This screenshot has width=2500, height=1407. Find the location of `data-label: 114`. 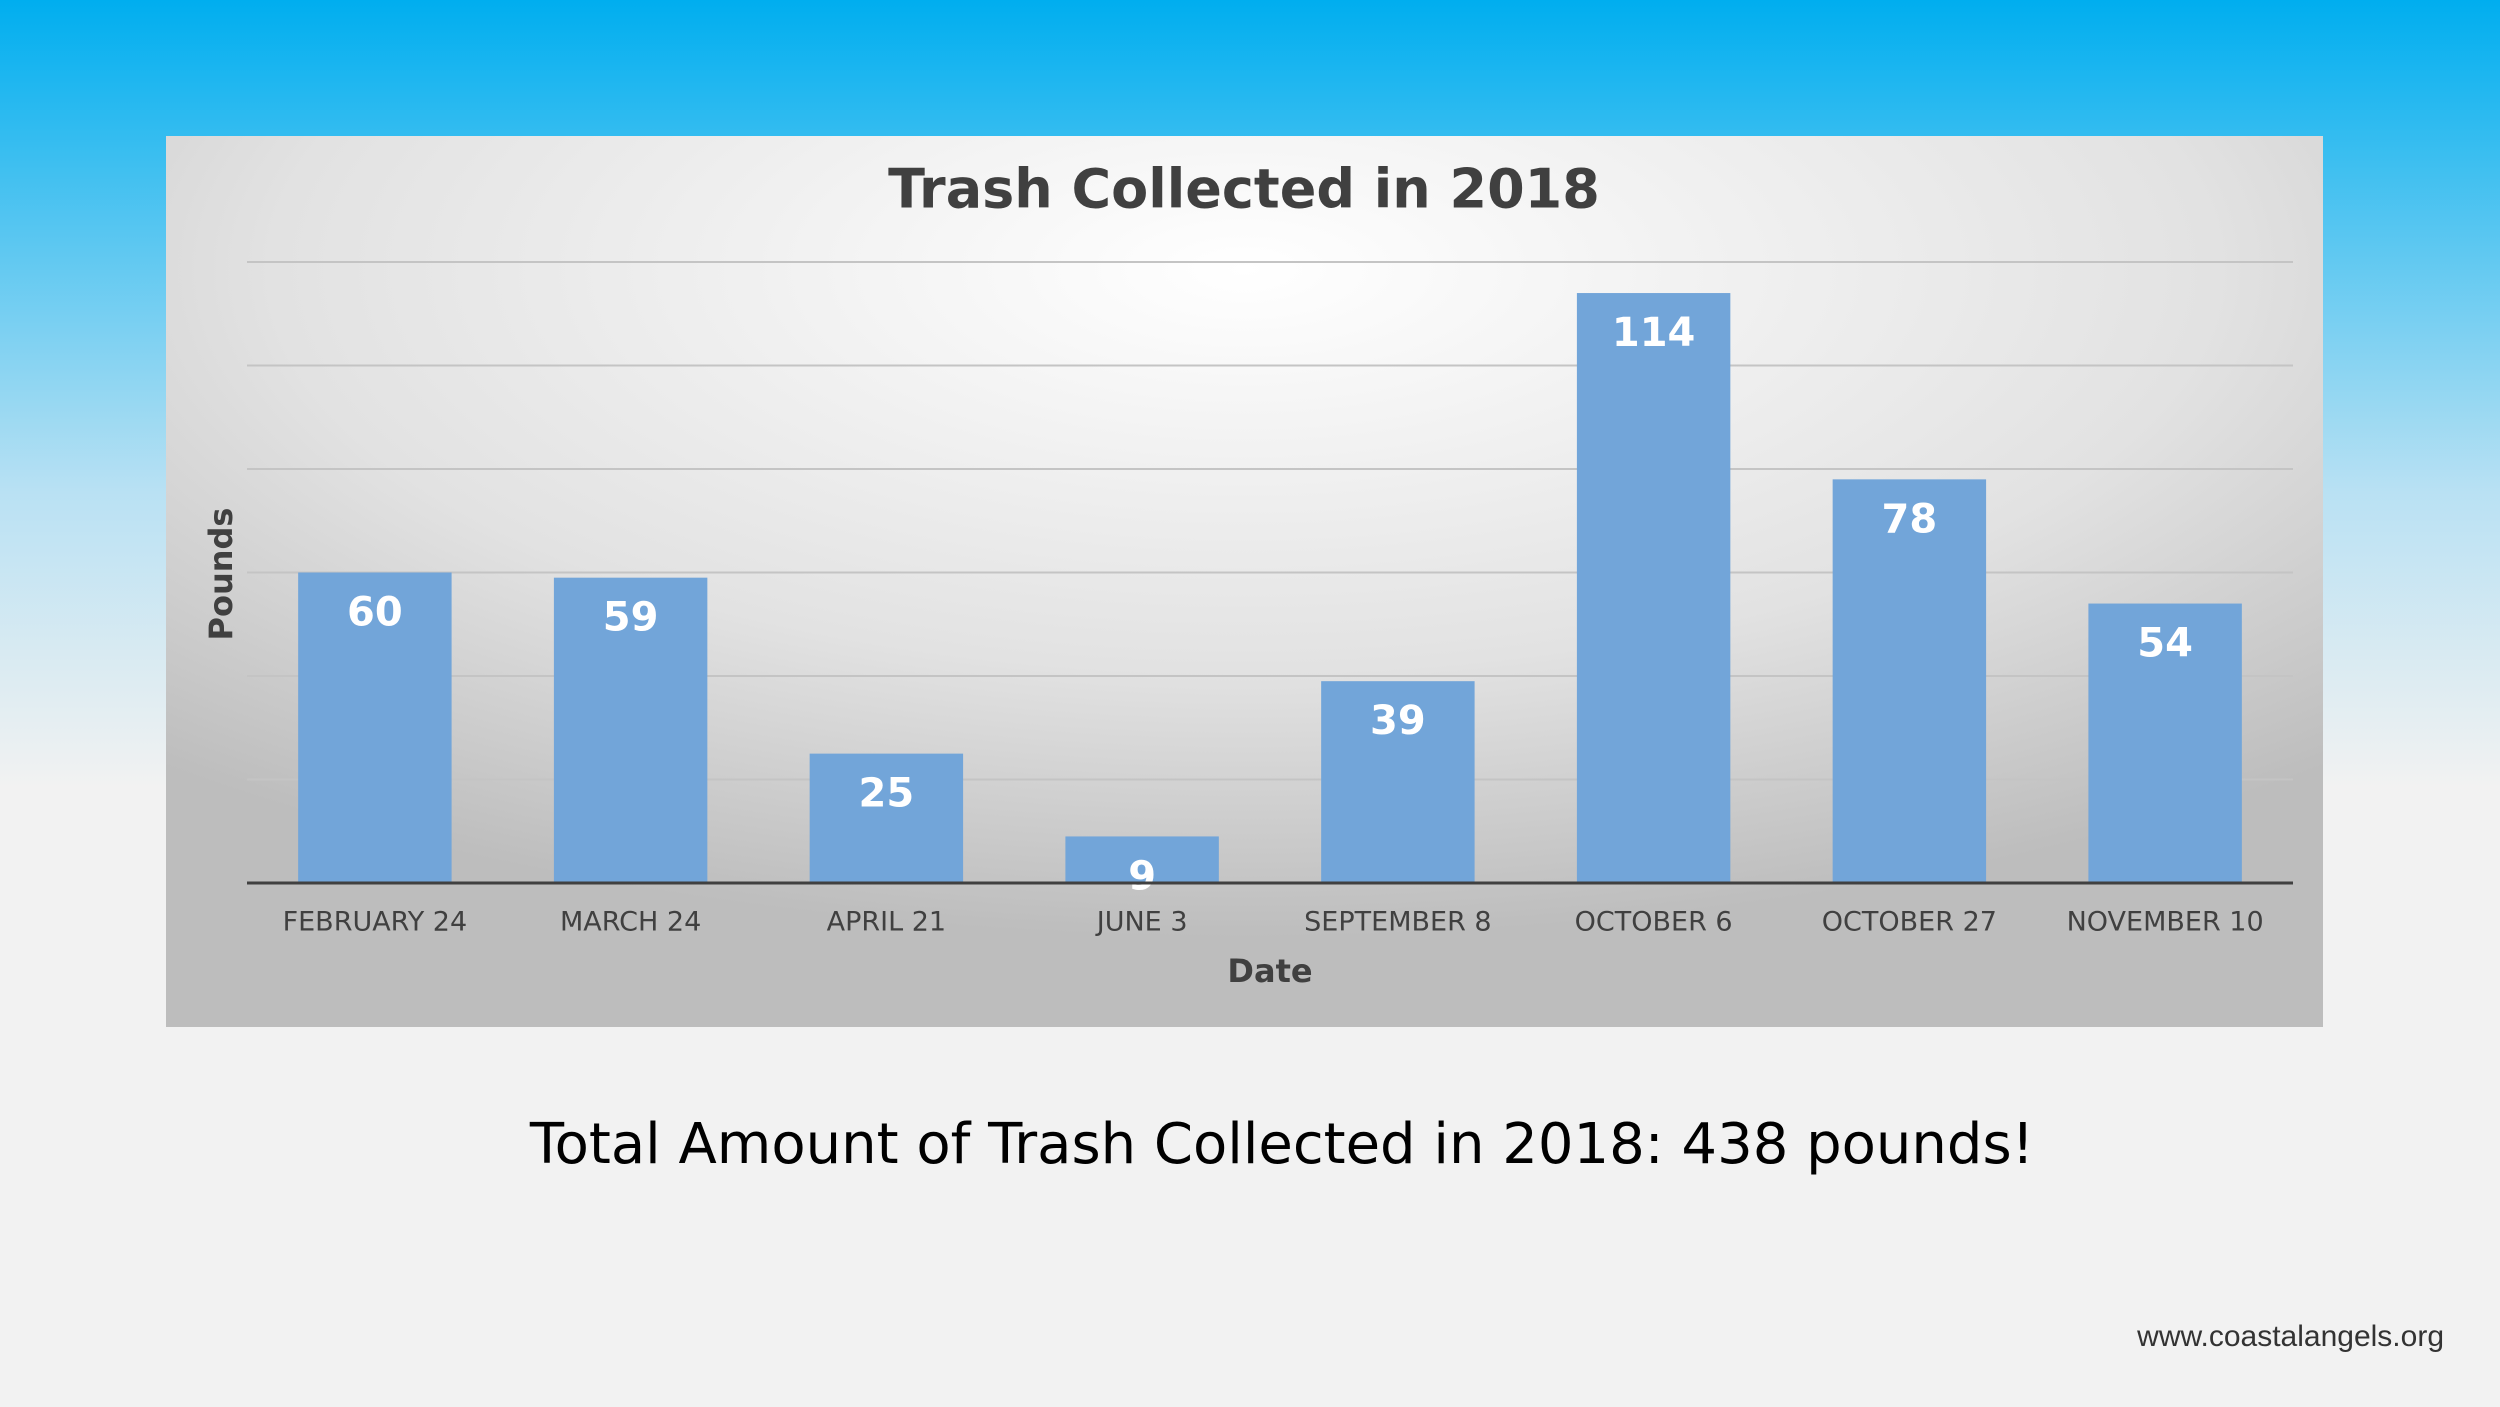

data-label: 114 is located at coordinates (1654, 333).